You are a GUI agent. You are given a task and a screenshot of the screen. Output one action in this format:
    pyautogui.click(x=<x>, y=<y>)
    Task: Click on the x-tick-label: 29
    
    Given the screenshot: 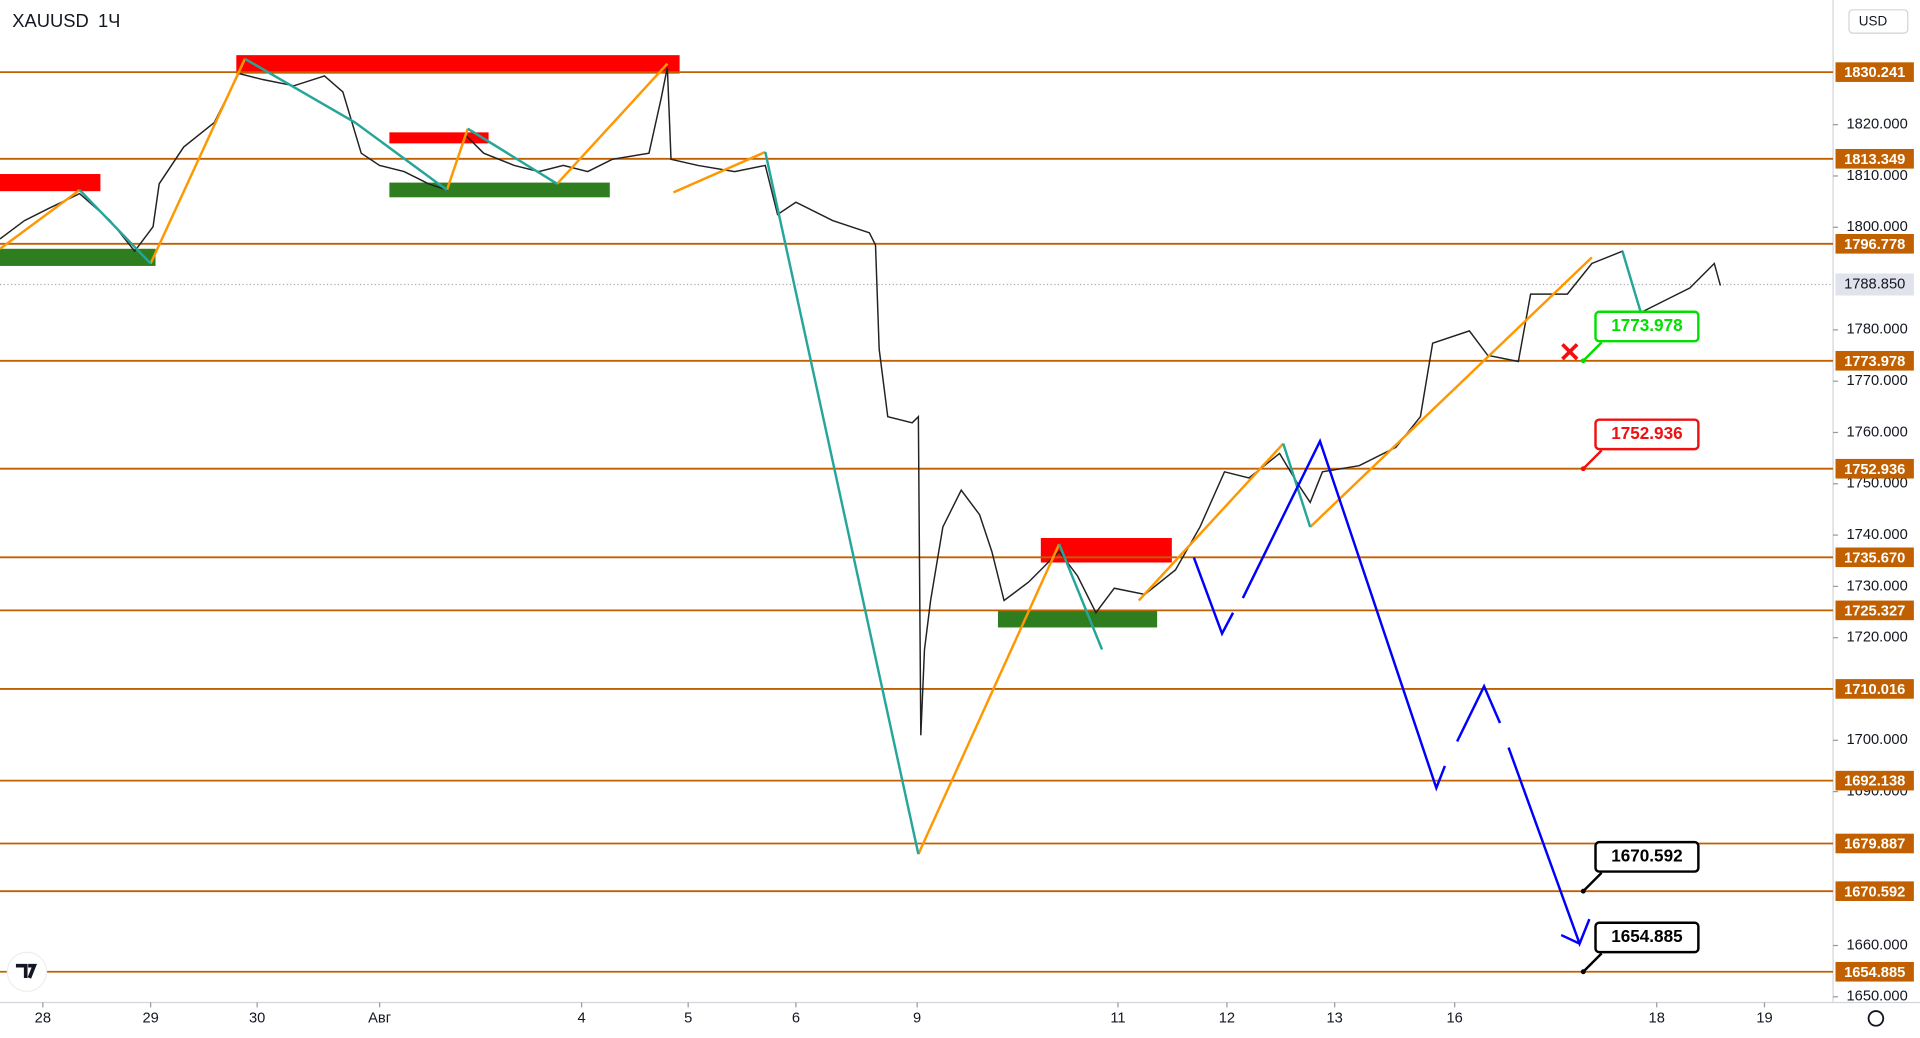 What is the action you would take?
    pyautogui.click(x=150, y=1018)
    